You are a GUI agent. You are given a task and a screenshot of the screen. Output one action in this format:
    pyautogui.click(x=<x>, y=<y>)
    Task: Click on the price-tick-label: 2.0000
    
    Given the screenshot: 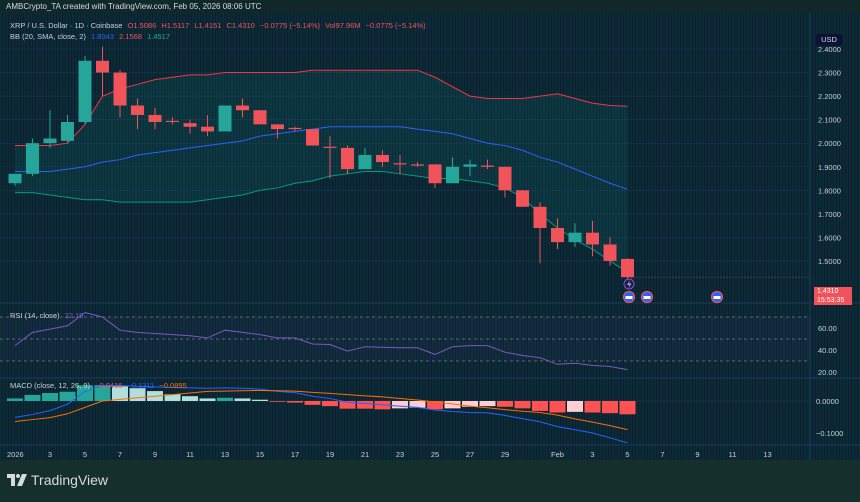 What is the action you would take?
    pyautogui.click(x=829, y=143)
    